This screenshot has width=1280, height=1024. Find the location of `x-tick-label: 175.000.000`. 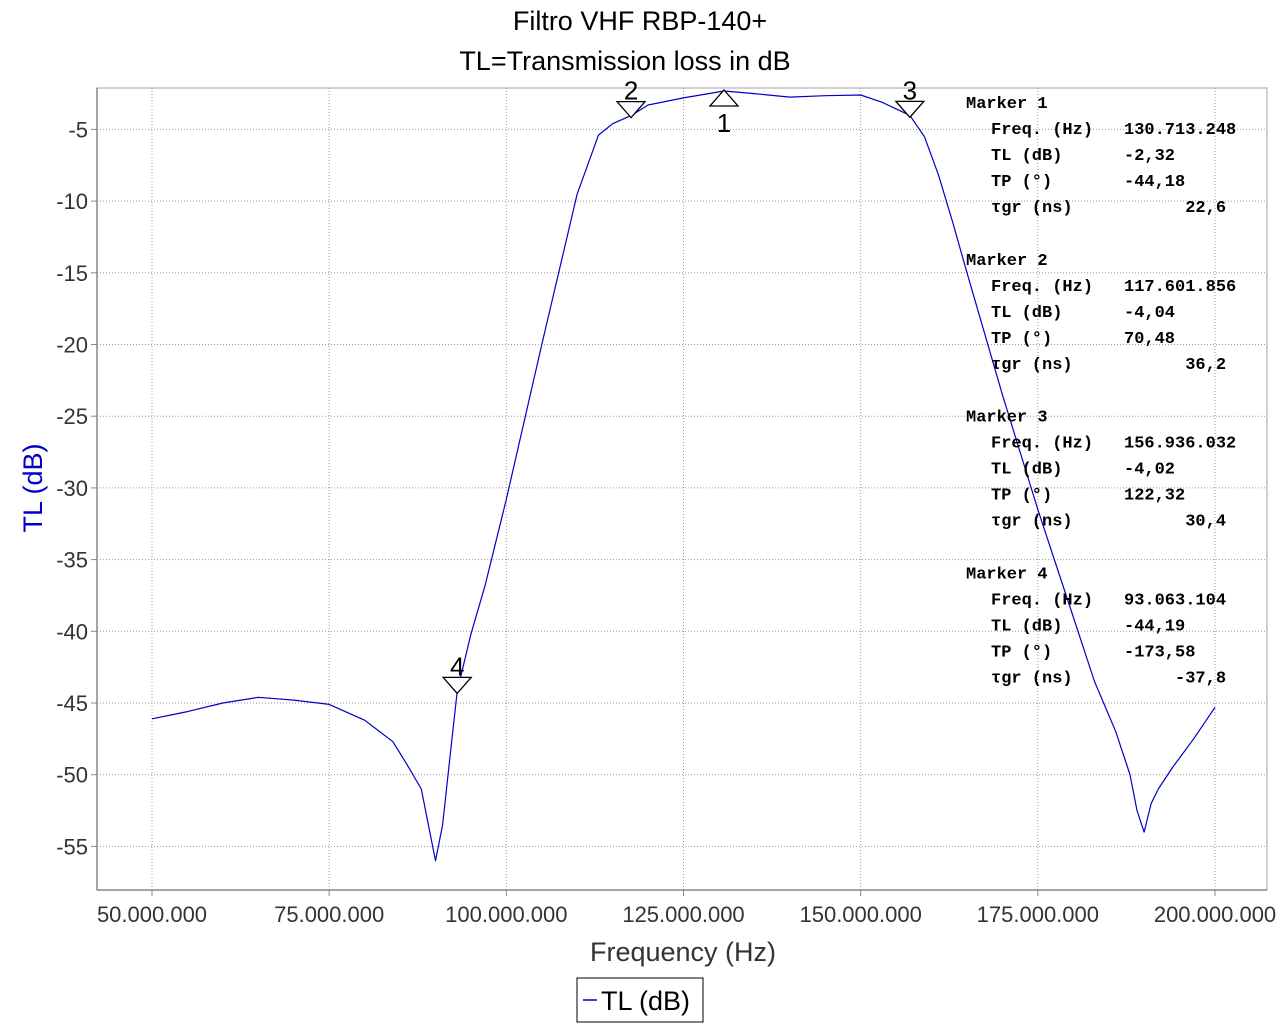

x-tick-label: 175.000.000 is located at coordinates (1038, 914).